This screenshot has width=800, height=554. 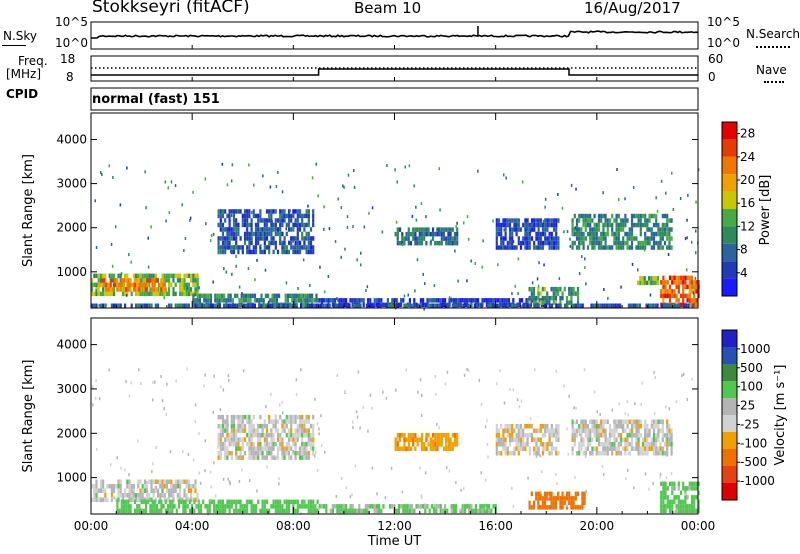 What do you see at coordinates (747, 134) in the screenshot?
I see `power-colorbar-tick-label: 28` at bounding box center [747, 134].